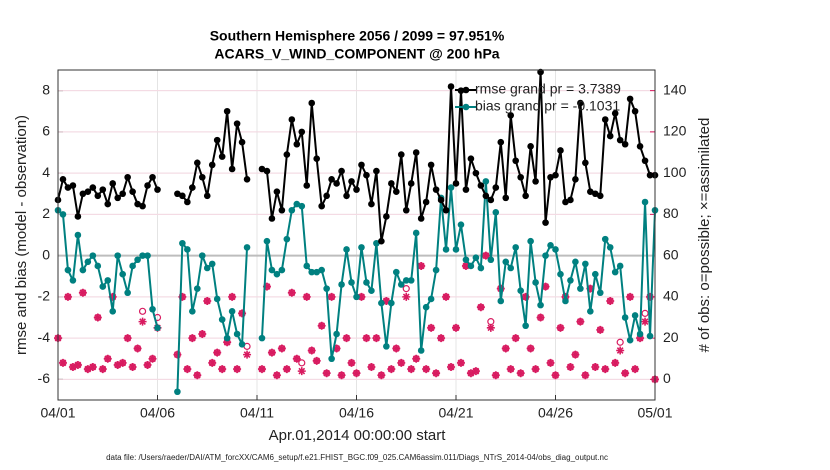  Describe the element at coordinates (466, 107) in the screenshot. I see `legend-marker` at that location.